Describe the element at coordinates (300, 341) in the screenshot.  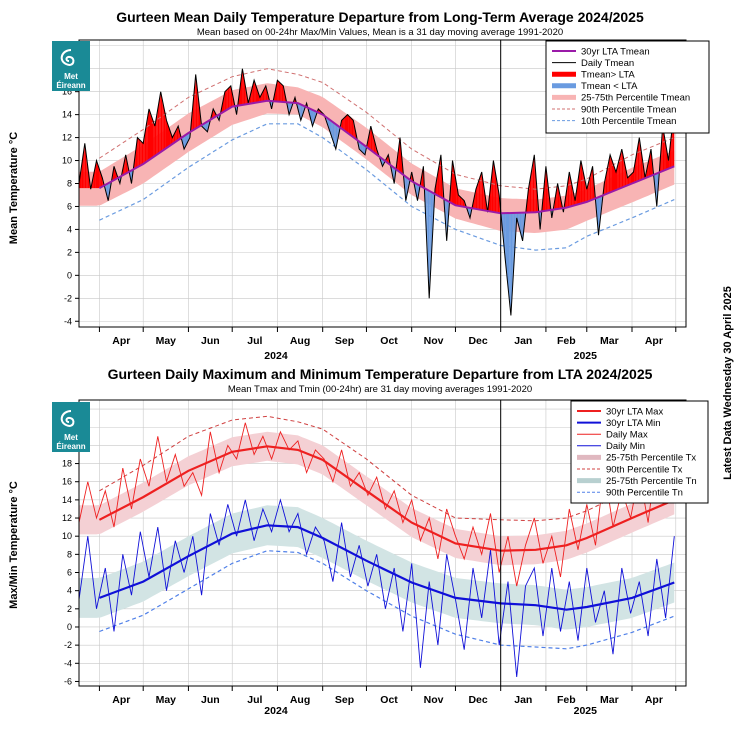
I see `x-month-label: Aug` at that location.